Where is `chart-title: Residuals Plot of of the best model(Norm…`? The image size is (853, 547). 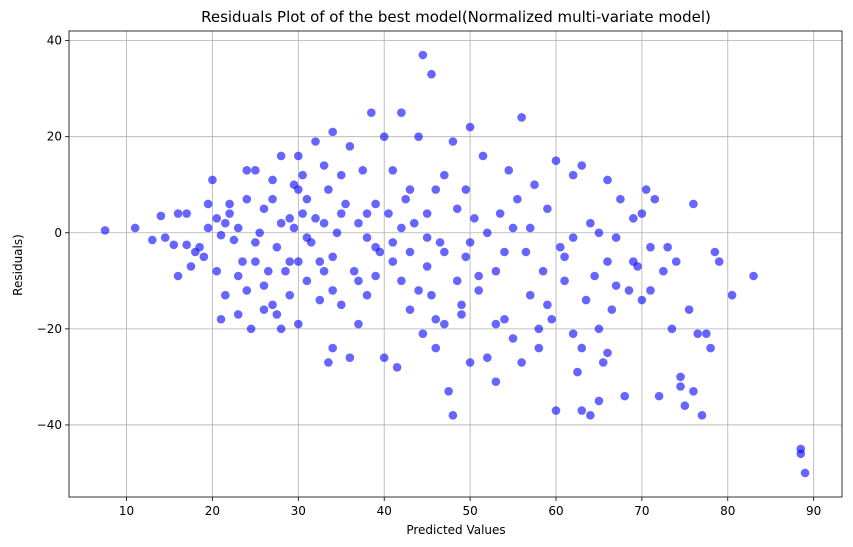 chart-title: Residuals Plot of of the best model(Norm… is located at coordinates (456, 17).